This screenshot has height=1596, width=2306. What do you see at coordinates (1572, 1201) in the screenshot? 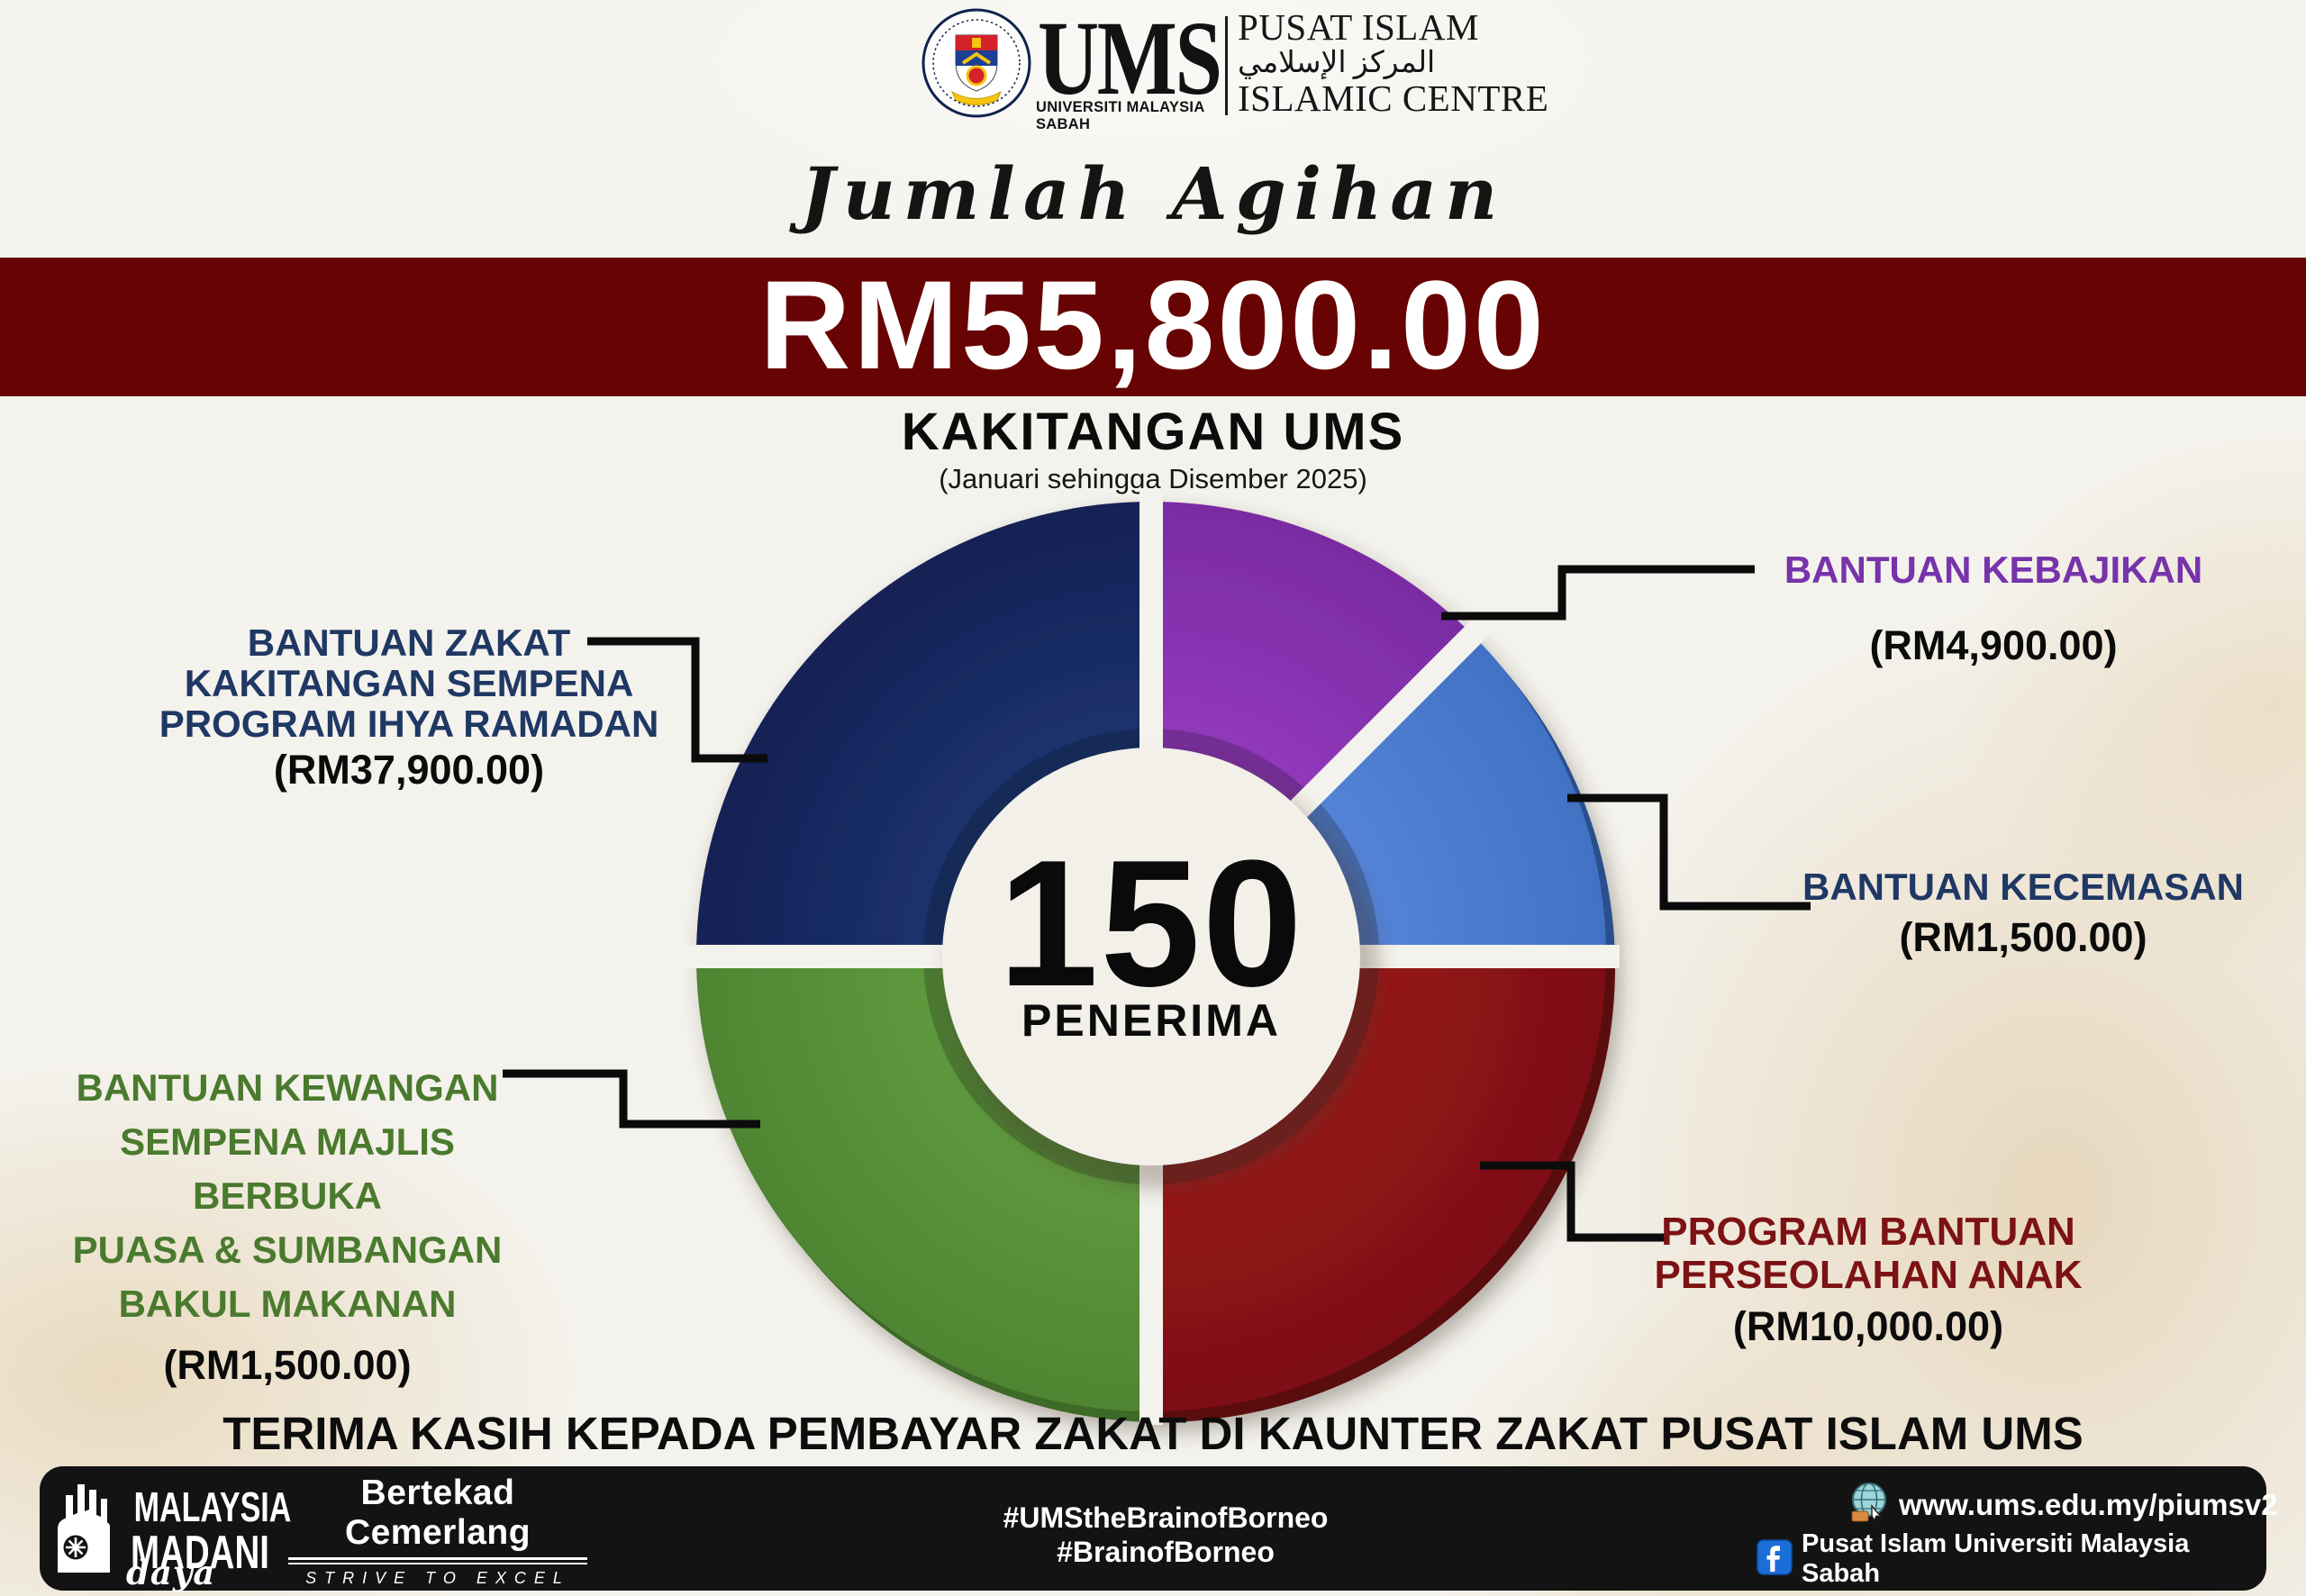
I see `connector-persekolahan` at bounding box center [1572, 1201].